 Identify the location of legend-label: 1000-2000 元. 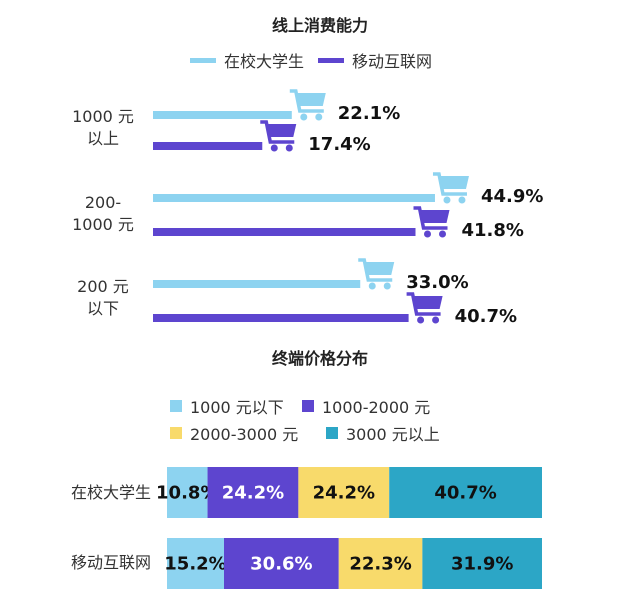
(376, 407).